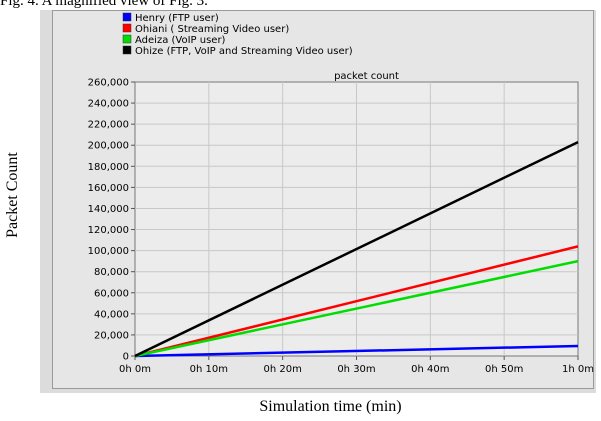 The height and width of the screenshot is (421, 601). I want to click on y-tick-label: 60,000, so click(111, 293).